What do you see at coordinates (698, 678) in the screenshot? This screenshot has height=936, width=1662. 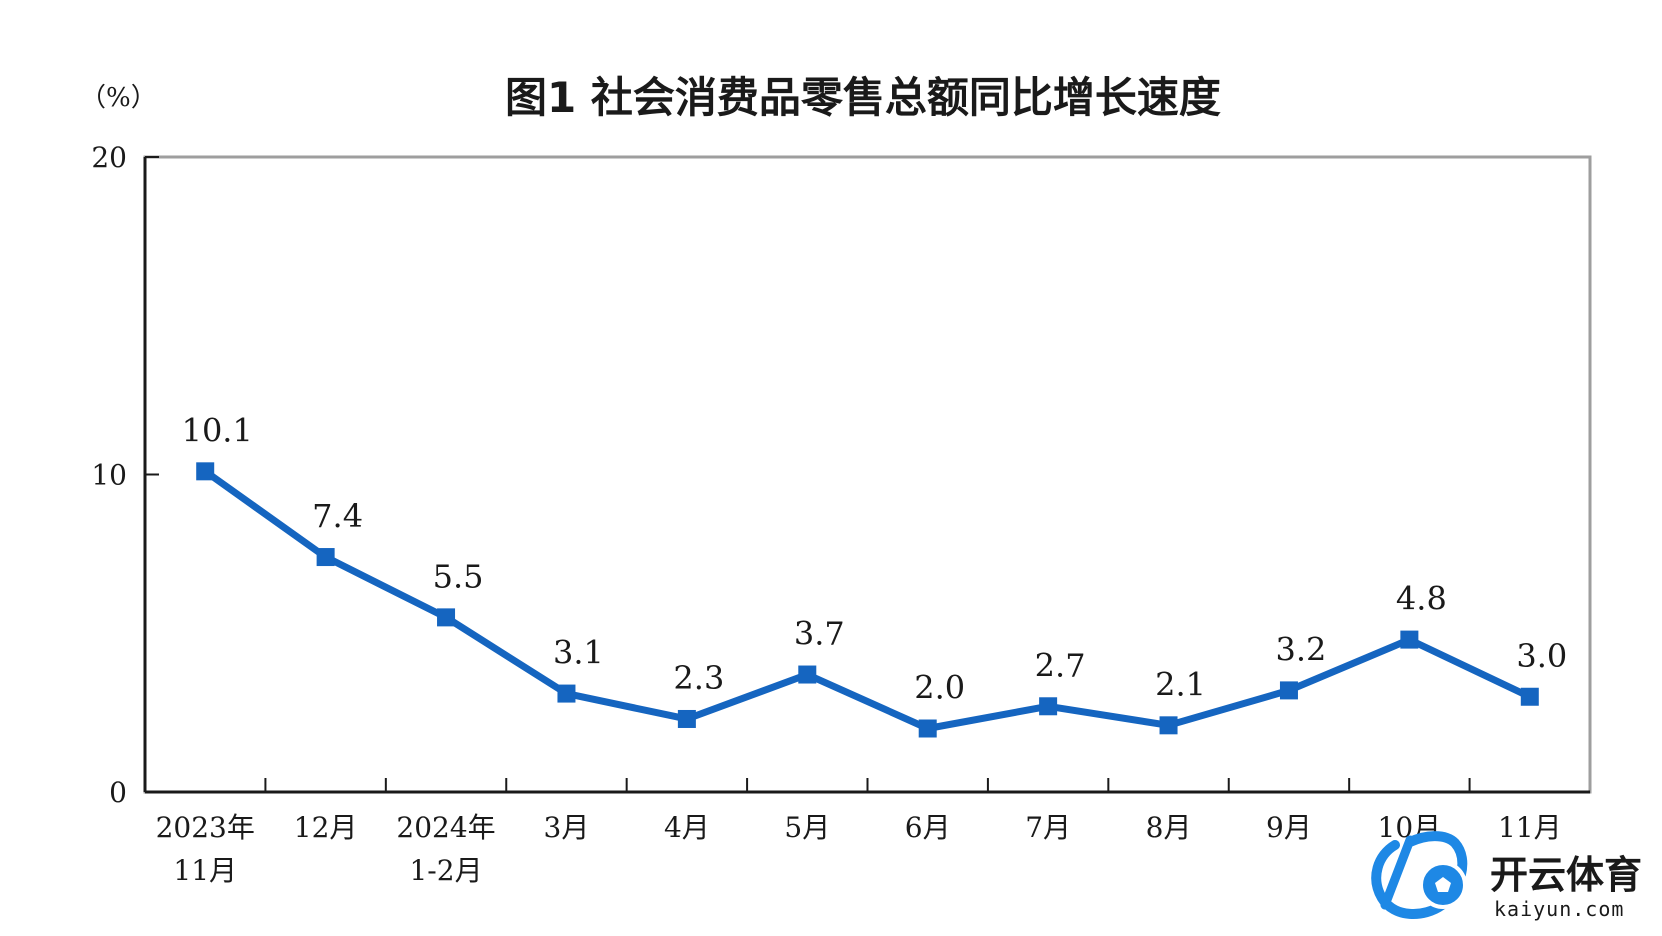 I see `data-label: 2.3` at bounding box center [698, 678].